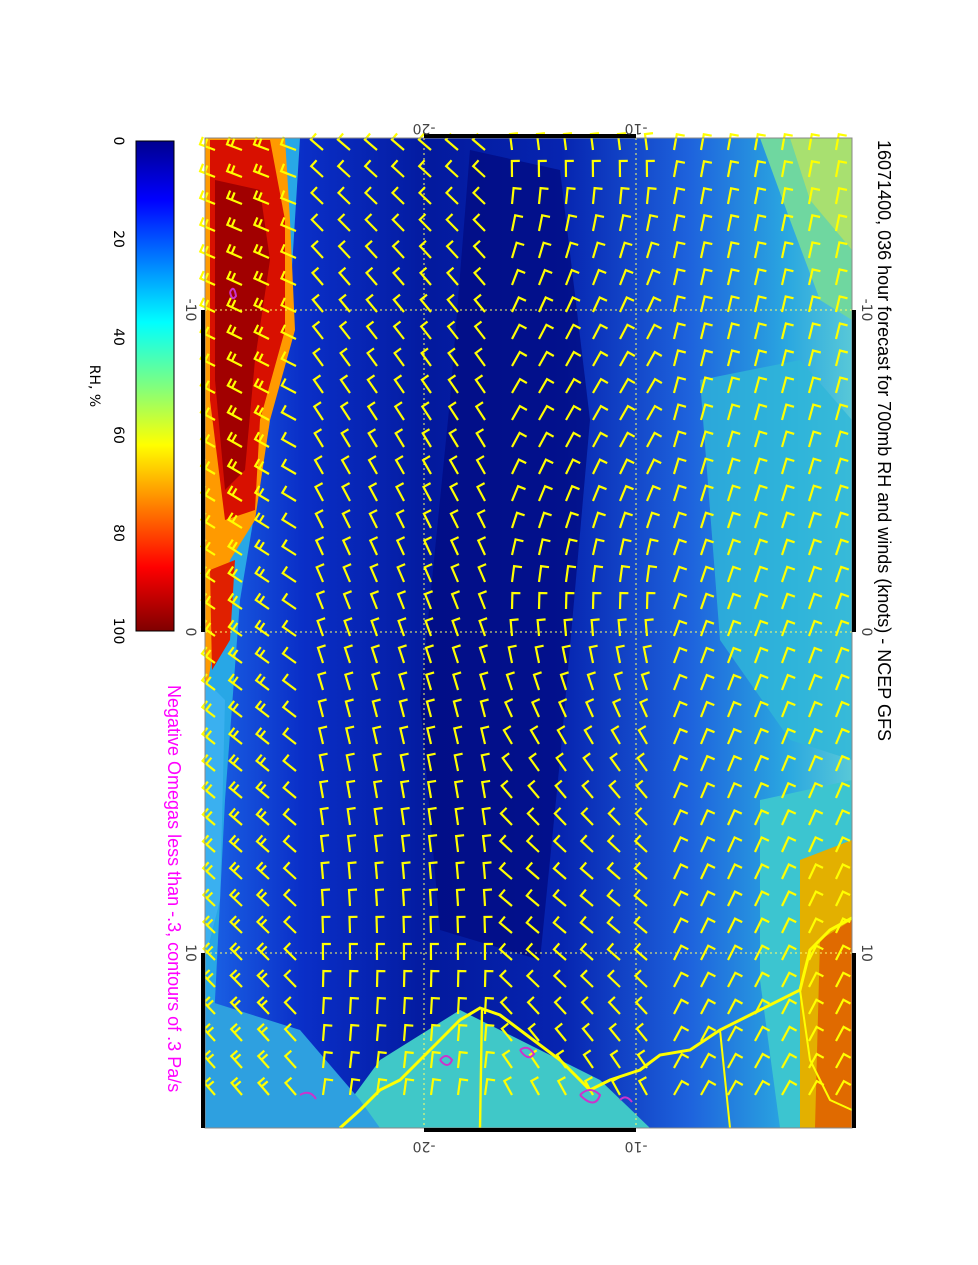 This screenshot has width=978, height=1265. I want to click on coastline, so click(595, 1023).